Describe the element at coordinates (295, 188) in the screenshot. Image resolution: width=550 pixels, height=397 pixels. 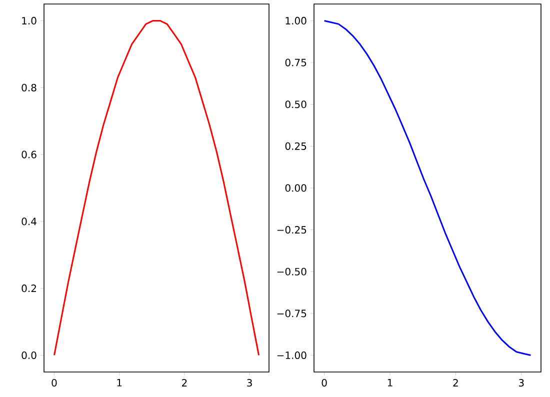
I see `y-tick-label: 0.00` at that location.